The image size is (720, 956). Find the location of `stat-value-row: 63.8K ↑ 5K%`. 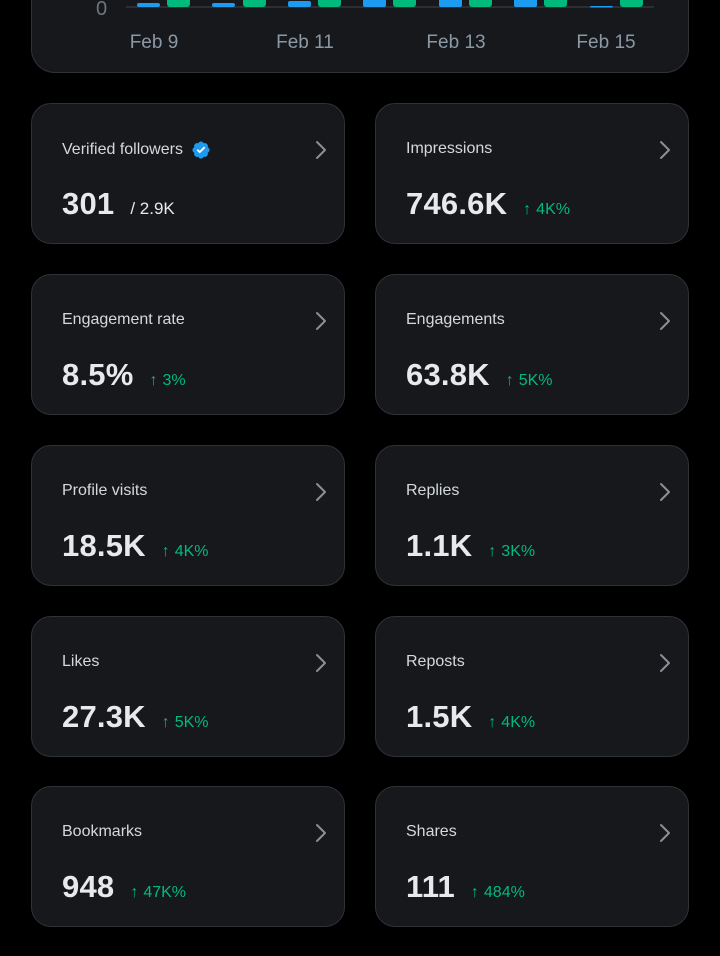

stat-value-row: 63.8K ↑ 5K% is located at coordinates (479, 375).